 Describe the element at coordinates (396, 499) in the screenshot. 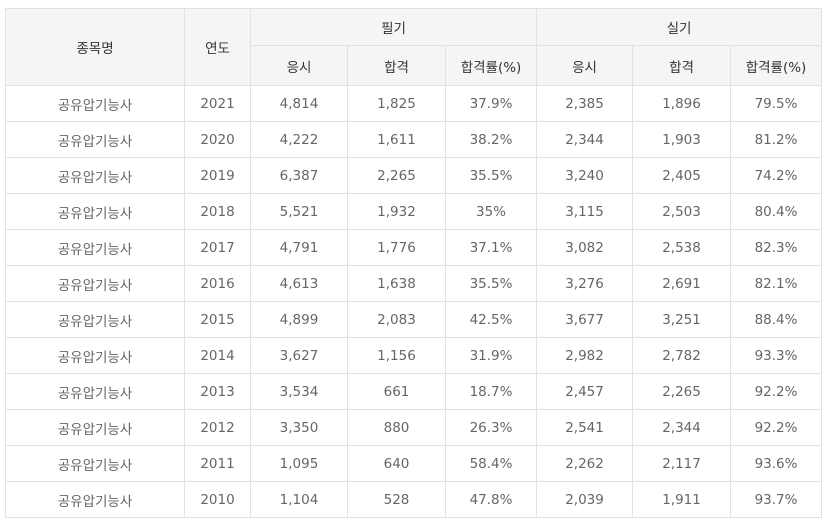

I see `cell-written-passed: 528` at that location.